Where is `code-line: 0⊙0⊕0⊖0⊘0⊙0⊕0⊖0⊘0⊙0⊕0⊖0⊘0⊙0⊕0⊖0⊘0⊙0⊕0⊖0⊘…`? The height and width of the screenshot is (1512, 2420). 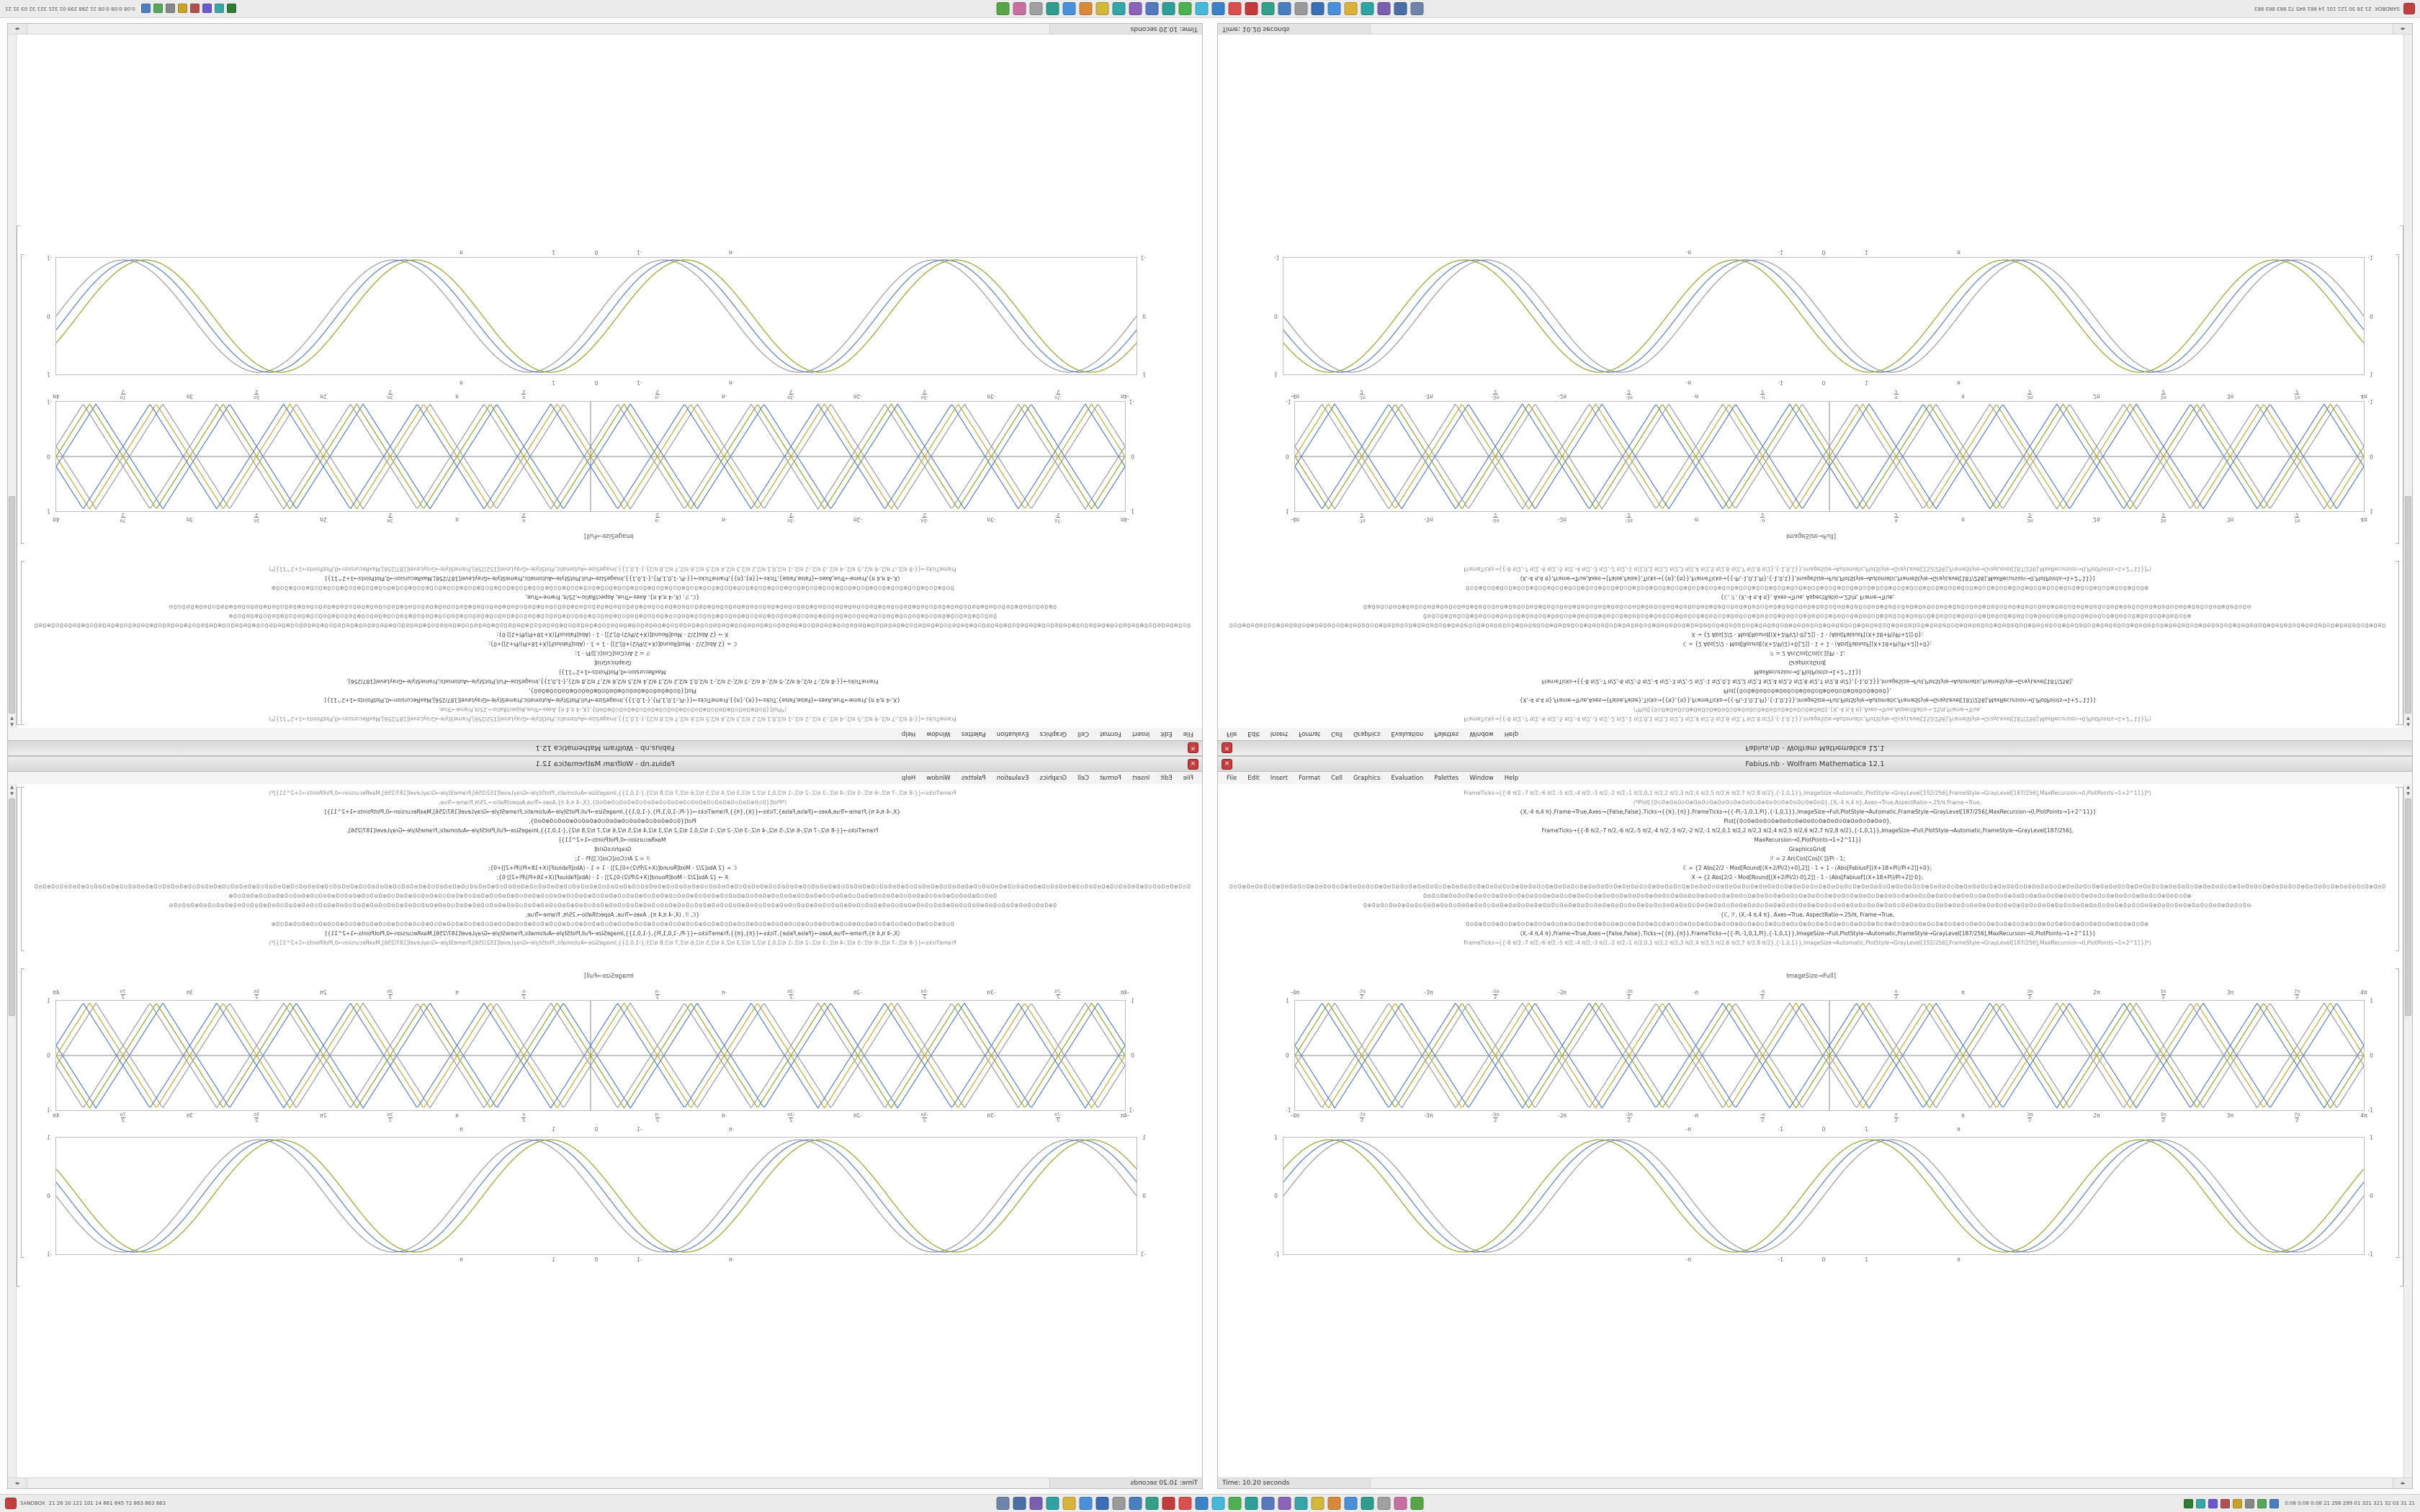 code-line: 0⊙0⊕0⊖0⊘0⊙0⊕0⊖0⊘0⊙0⊕0⊖0⊘0⊙0⊕0⊖0⊘0⊙0⊕0⊖0⊘… is located at coordinates (613, 886).